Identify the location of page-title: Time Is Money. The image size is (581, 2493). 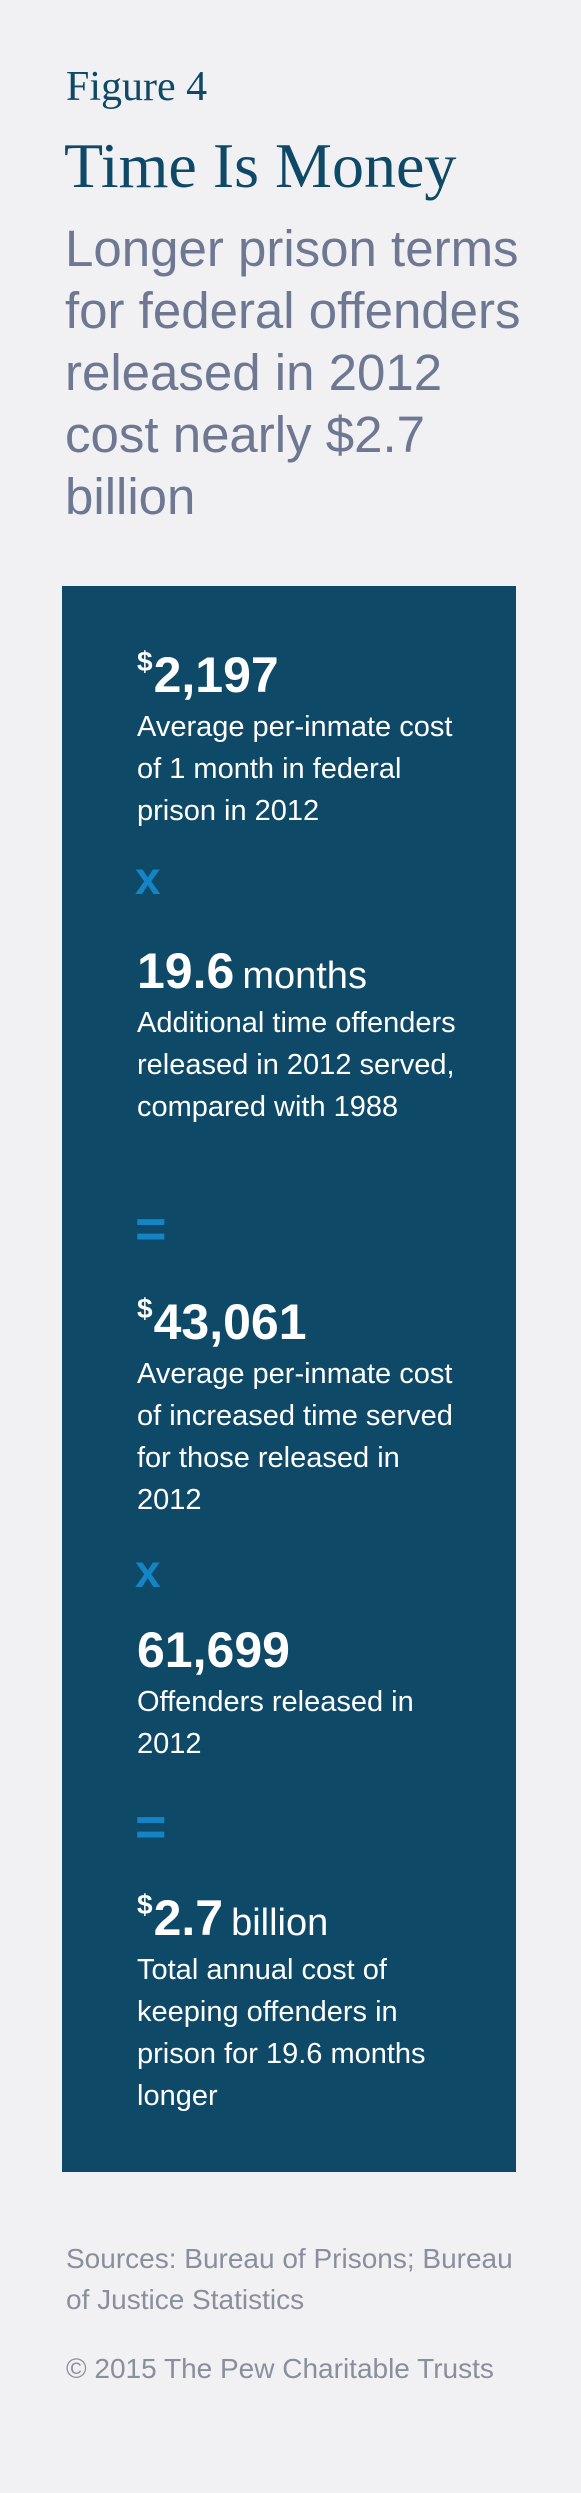
(260, 165).